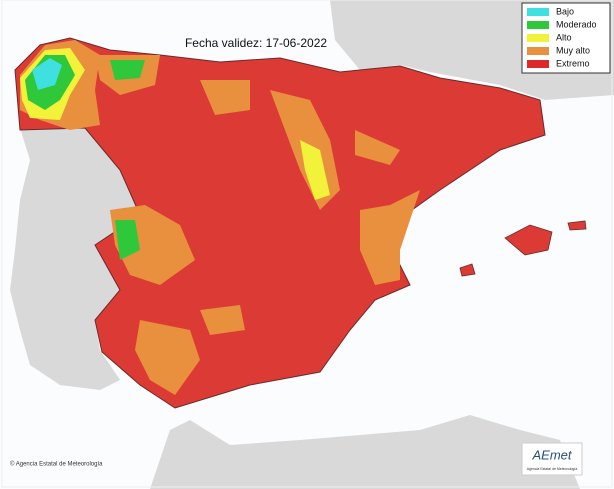 The width and height of the screenshot is (614, 489). I want to click on logo-box, so click(552, 459).